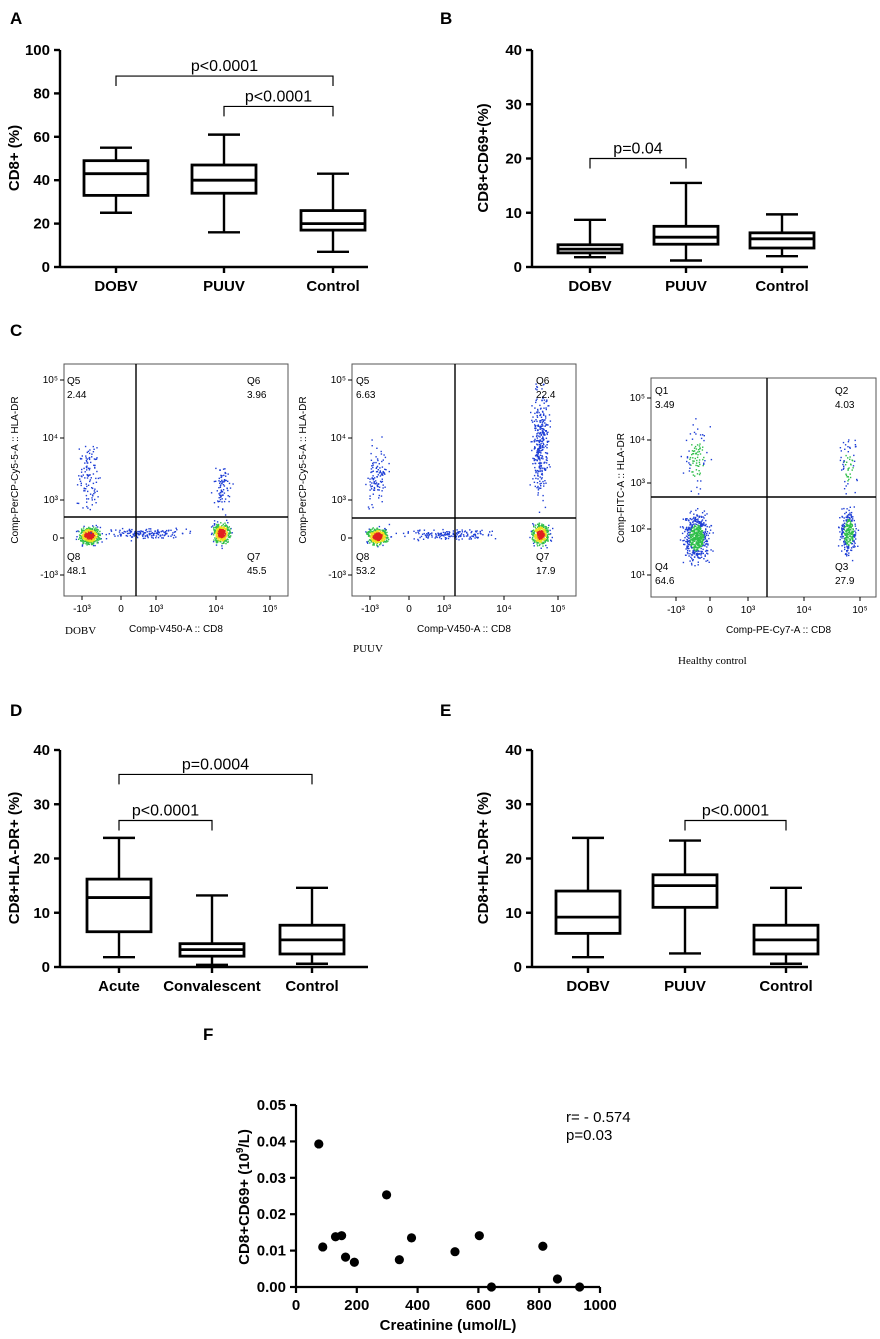  What do you see at coordinates (712, 661) in the screenshot?
I see `sample-label: Healthy control` at bounding box center [712, 661].